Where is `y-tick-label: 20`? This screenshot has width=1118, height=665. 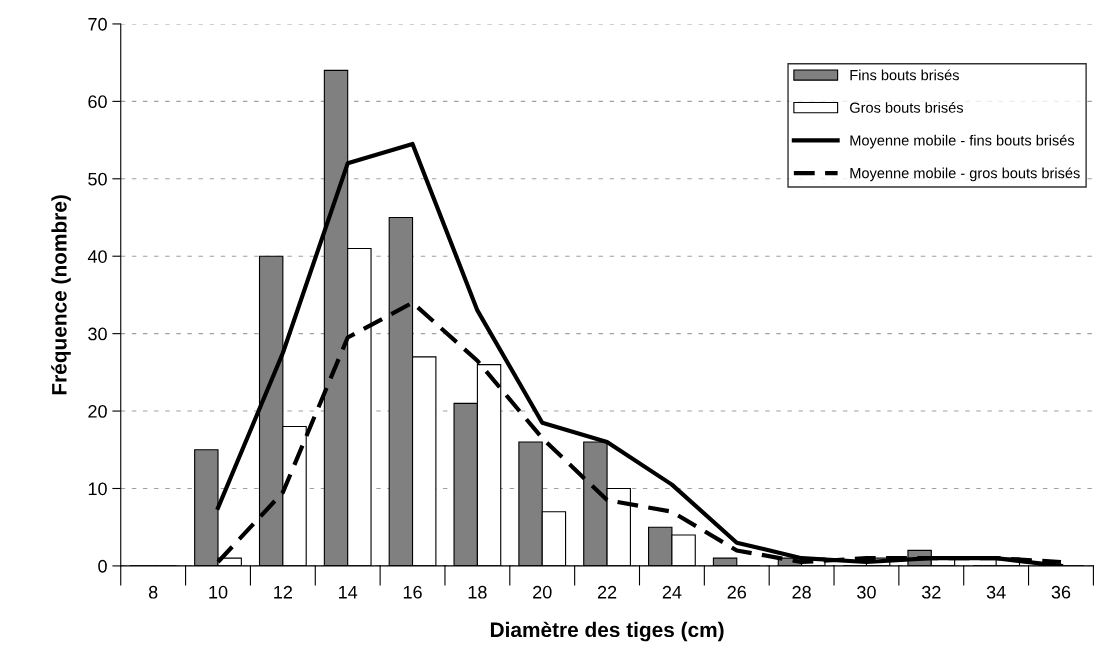 y-tick-label: 20 is located at coordinates (97, 411).